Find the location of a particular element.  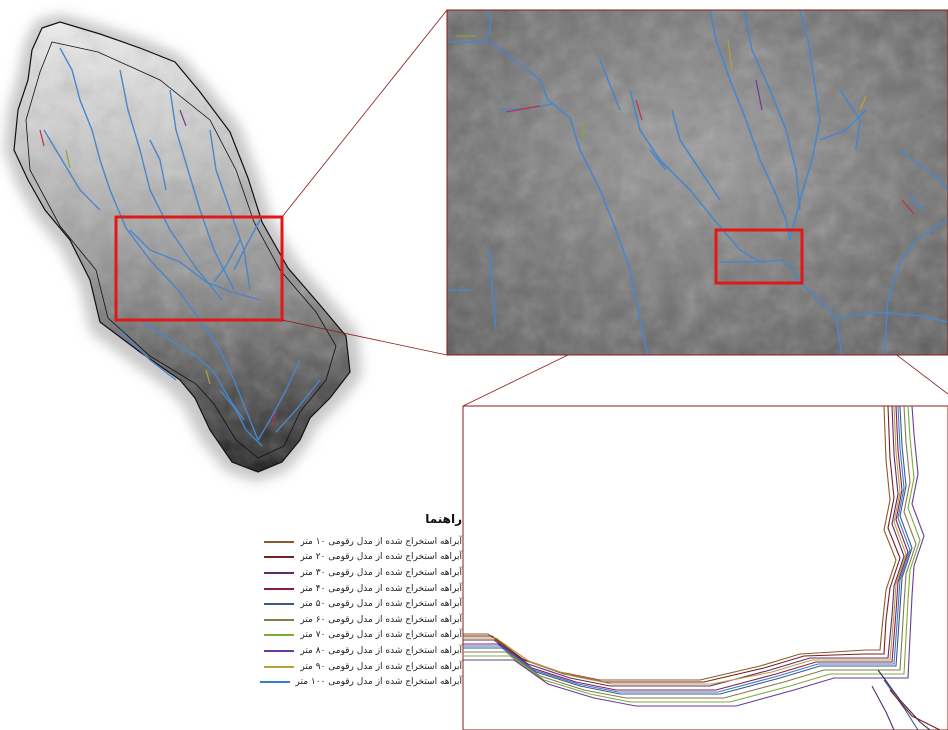

legend-item-label: آبراهه استخراج شده از مدل رقومی ۷۰ متر is located at coordinates (381, 635).